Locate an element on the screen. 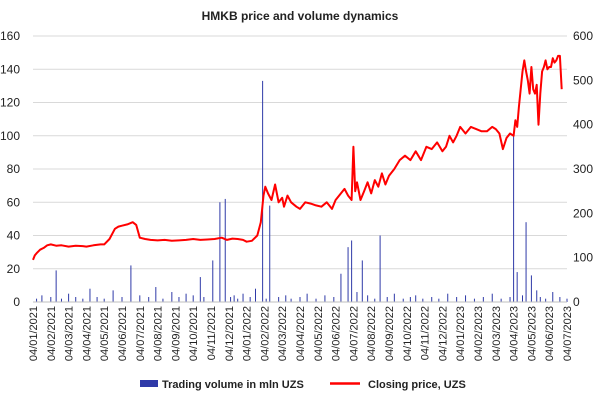  x-tick-label: 04/07/2021 is located at coordinates (141, 333).